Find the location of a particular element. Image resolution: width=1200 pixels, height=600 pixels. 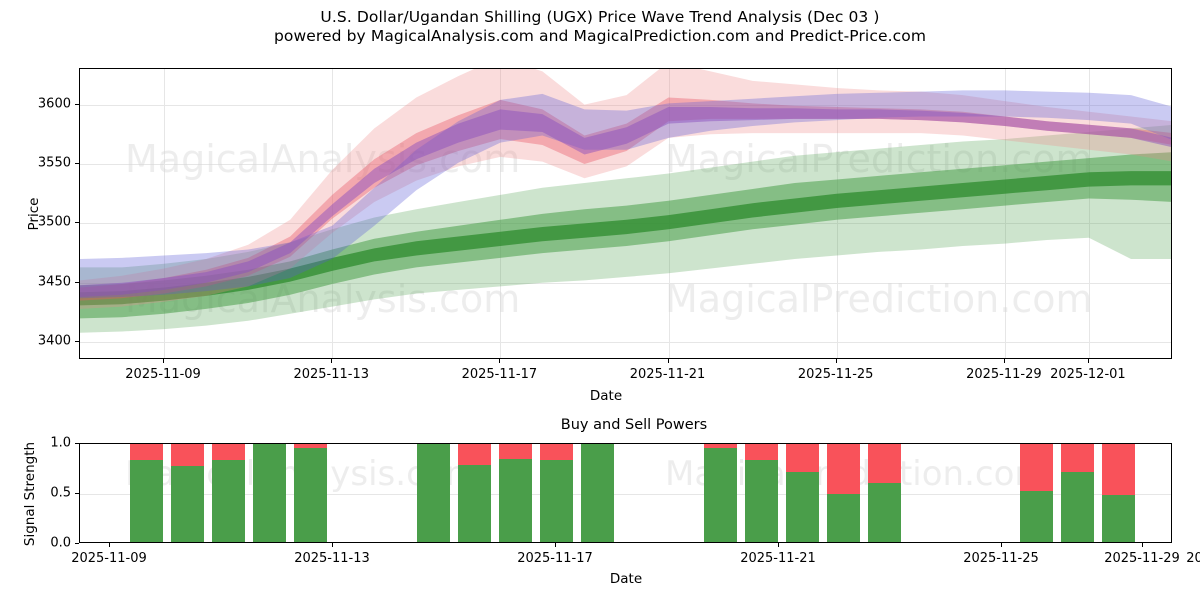

price-x-tick-label: 2025-11-13 is located at coordinates (331, 374).